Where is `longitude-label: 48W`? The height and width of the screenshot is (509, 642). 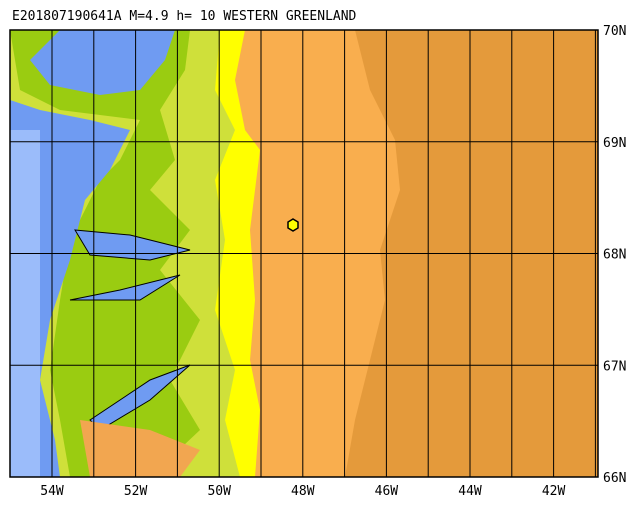 longitude-label: 48W is located at coordinates (303, 491).